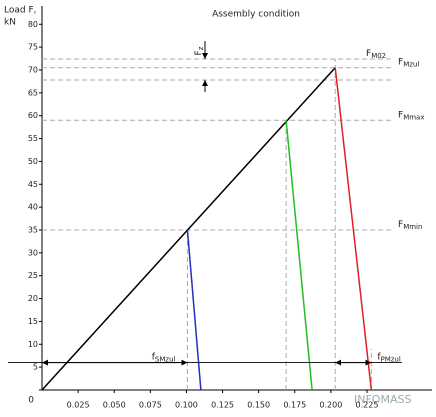  What do you see at coordinates (258, 405) in the screenshot?
I see `x-tick-label: 0.150` at bounding box center [258, 405].